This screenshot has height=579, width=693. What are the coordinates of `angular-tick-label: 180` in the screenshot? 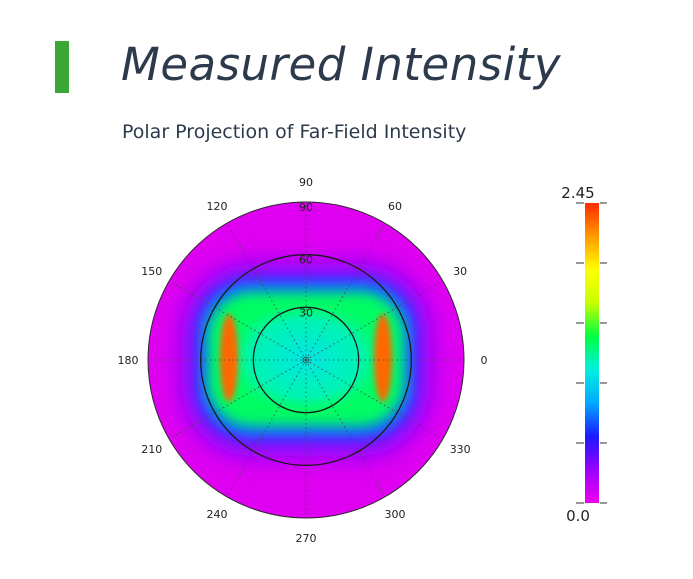 It's located at (128, 360).